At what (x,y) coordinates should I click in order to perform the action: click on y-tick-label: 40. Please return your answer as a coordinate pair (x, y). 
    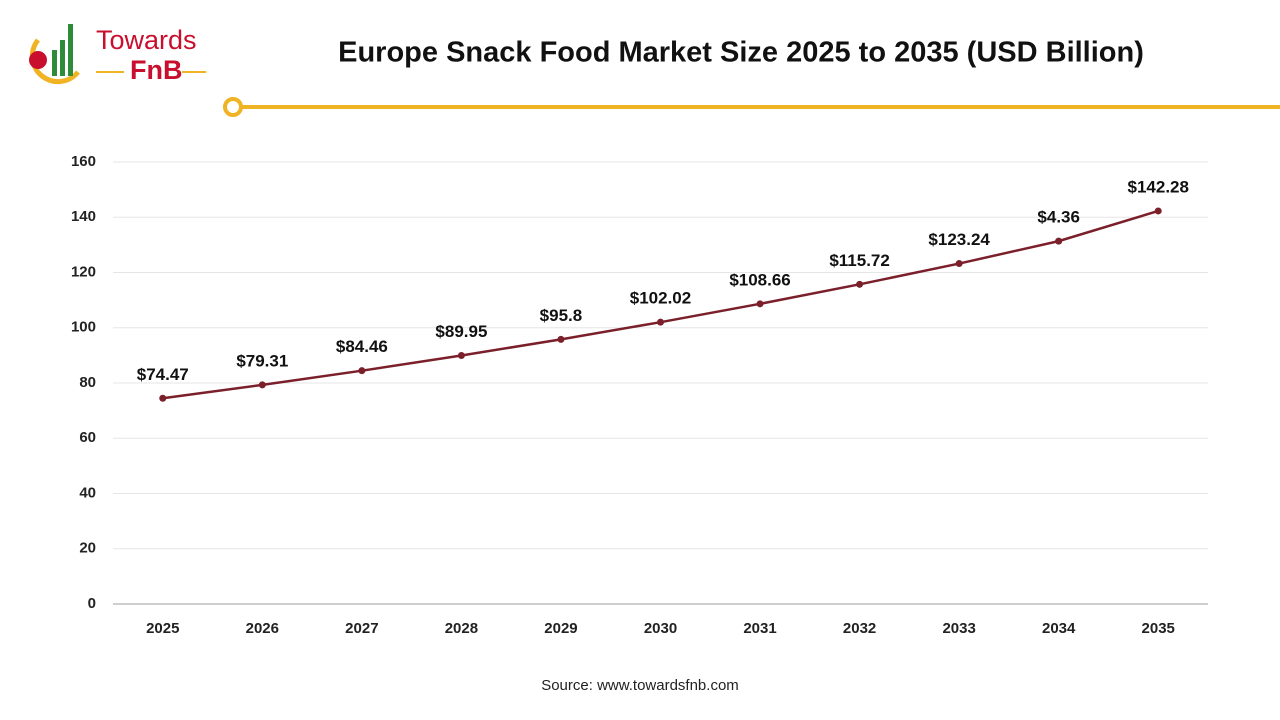
    Looking at the image, I should click on (87, 492).